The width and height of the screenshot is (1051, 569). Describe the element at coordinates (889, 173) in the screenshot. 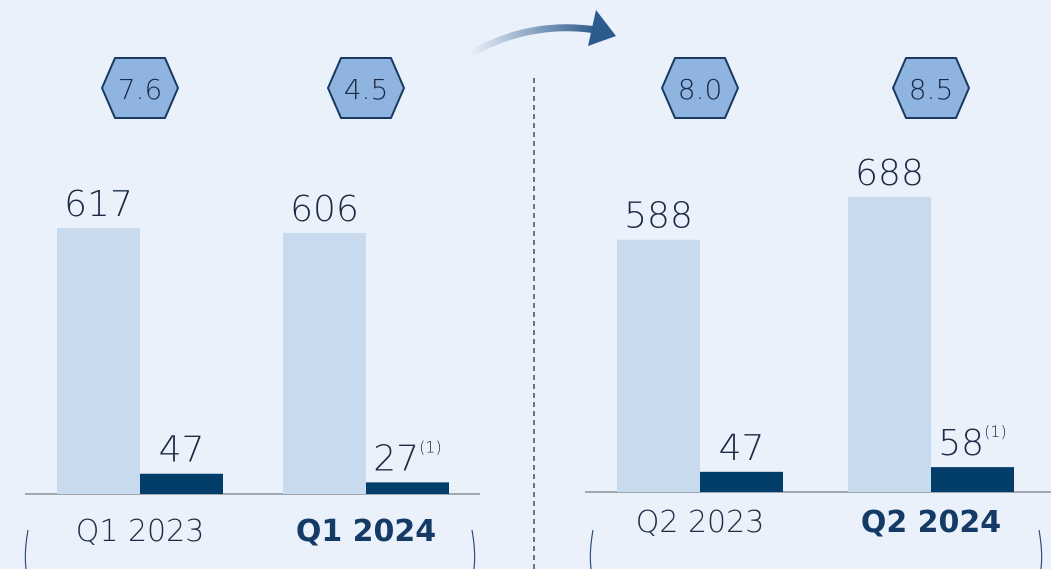

I see `value-label: 688` at that location.